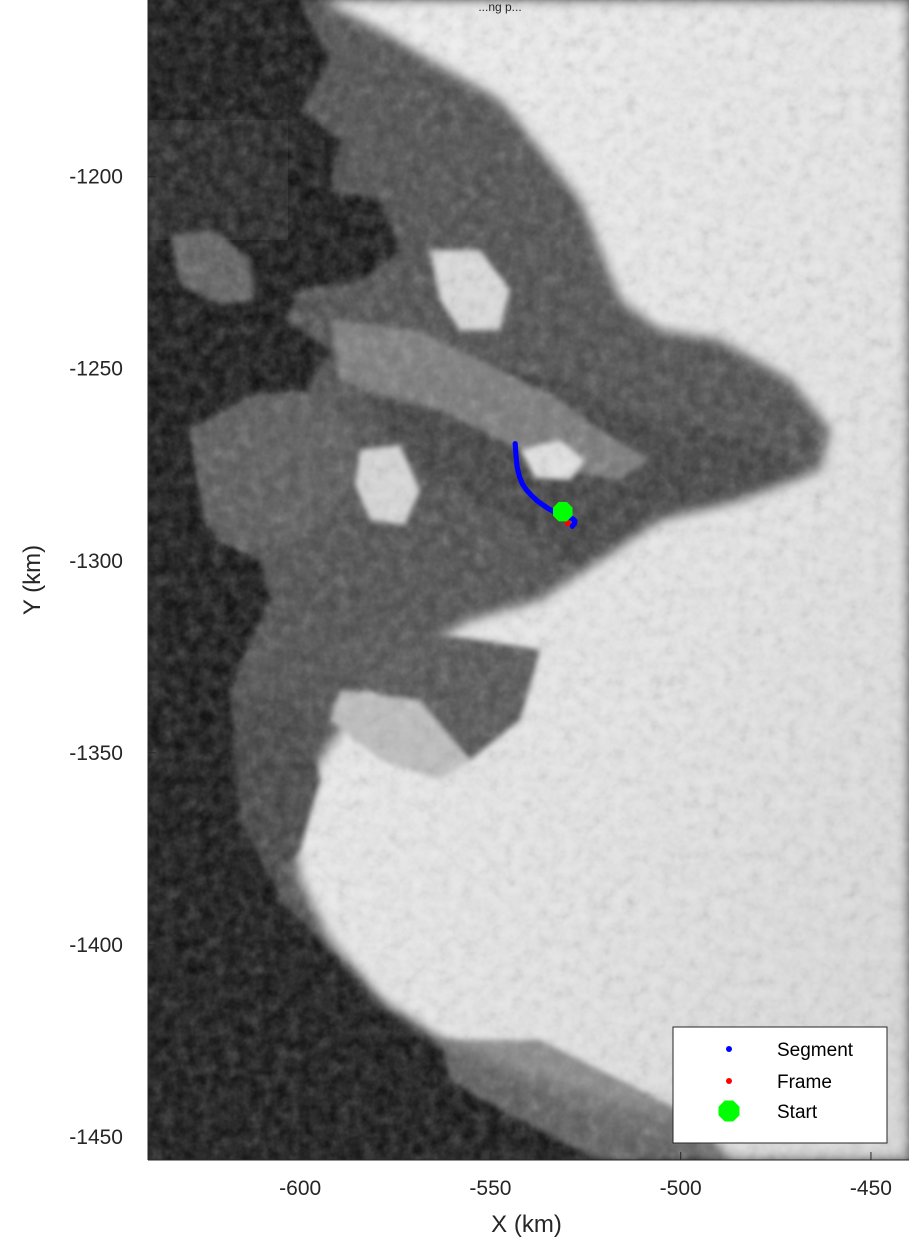 The image size is (909, 1246). I want to click on legend-label-segment: Segment, so click(815, 1050).